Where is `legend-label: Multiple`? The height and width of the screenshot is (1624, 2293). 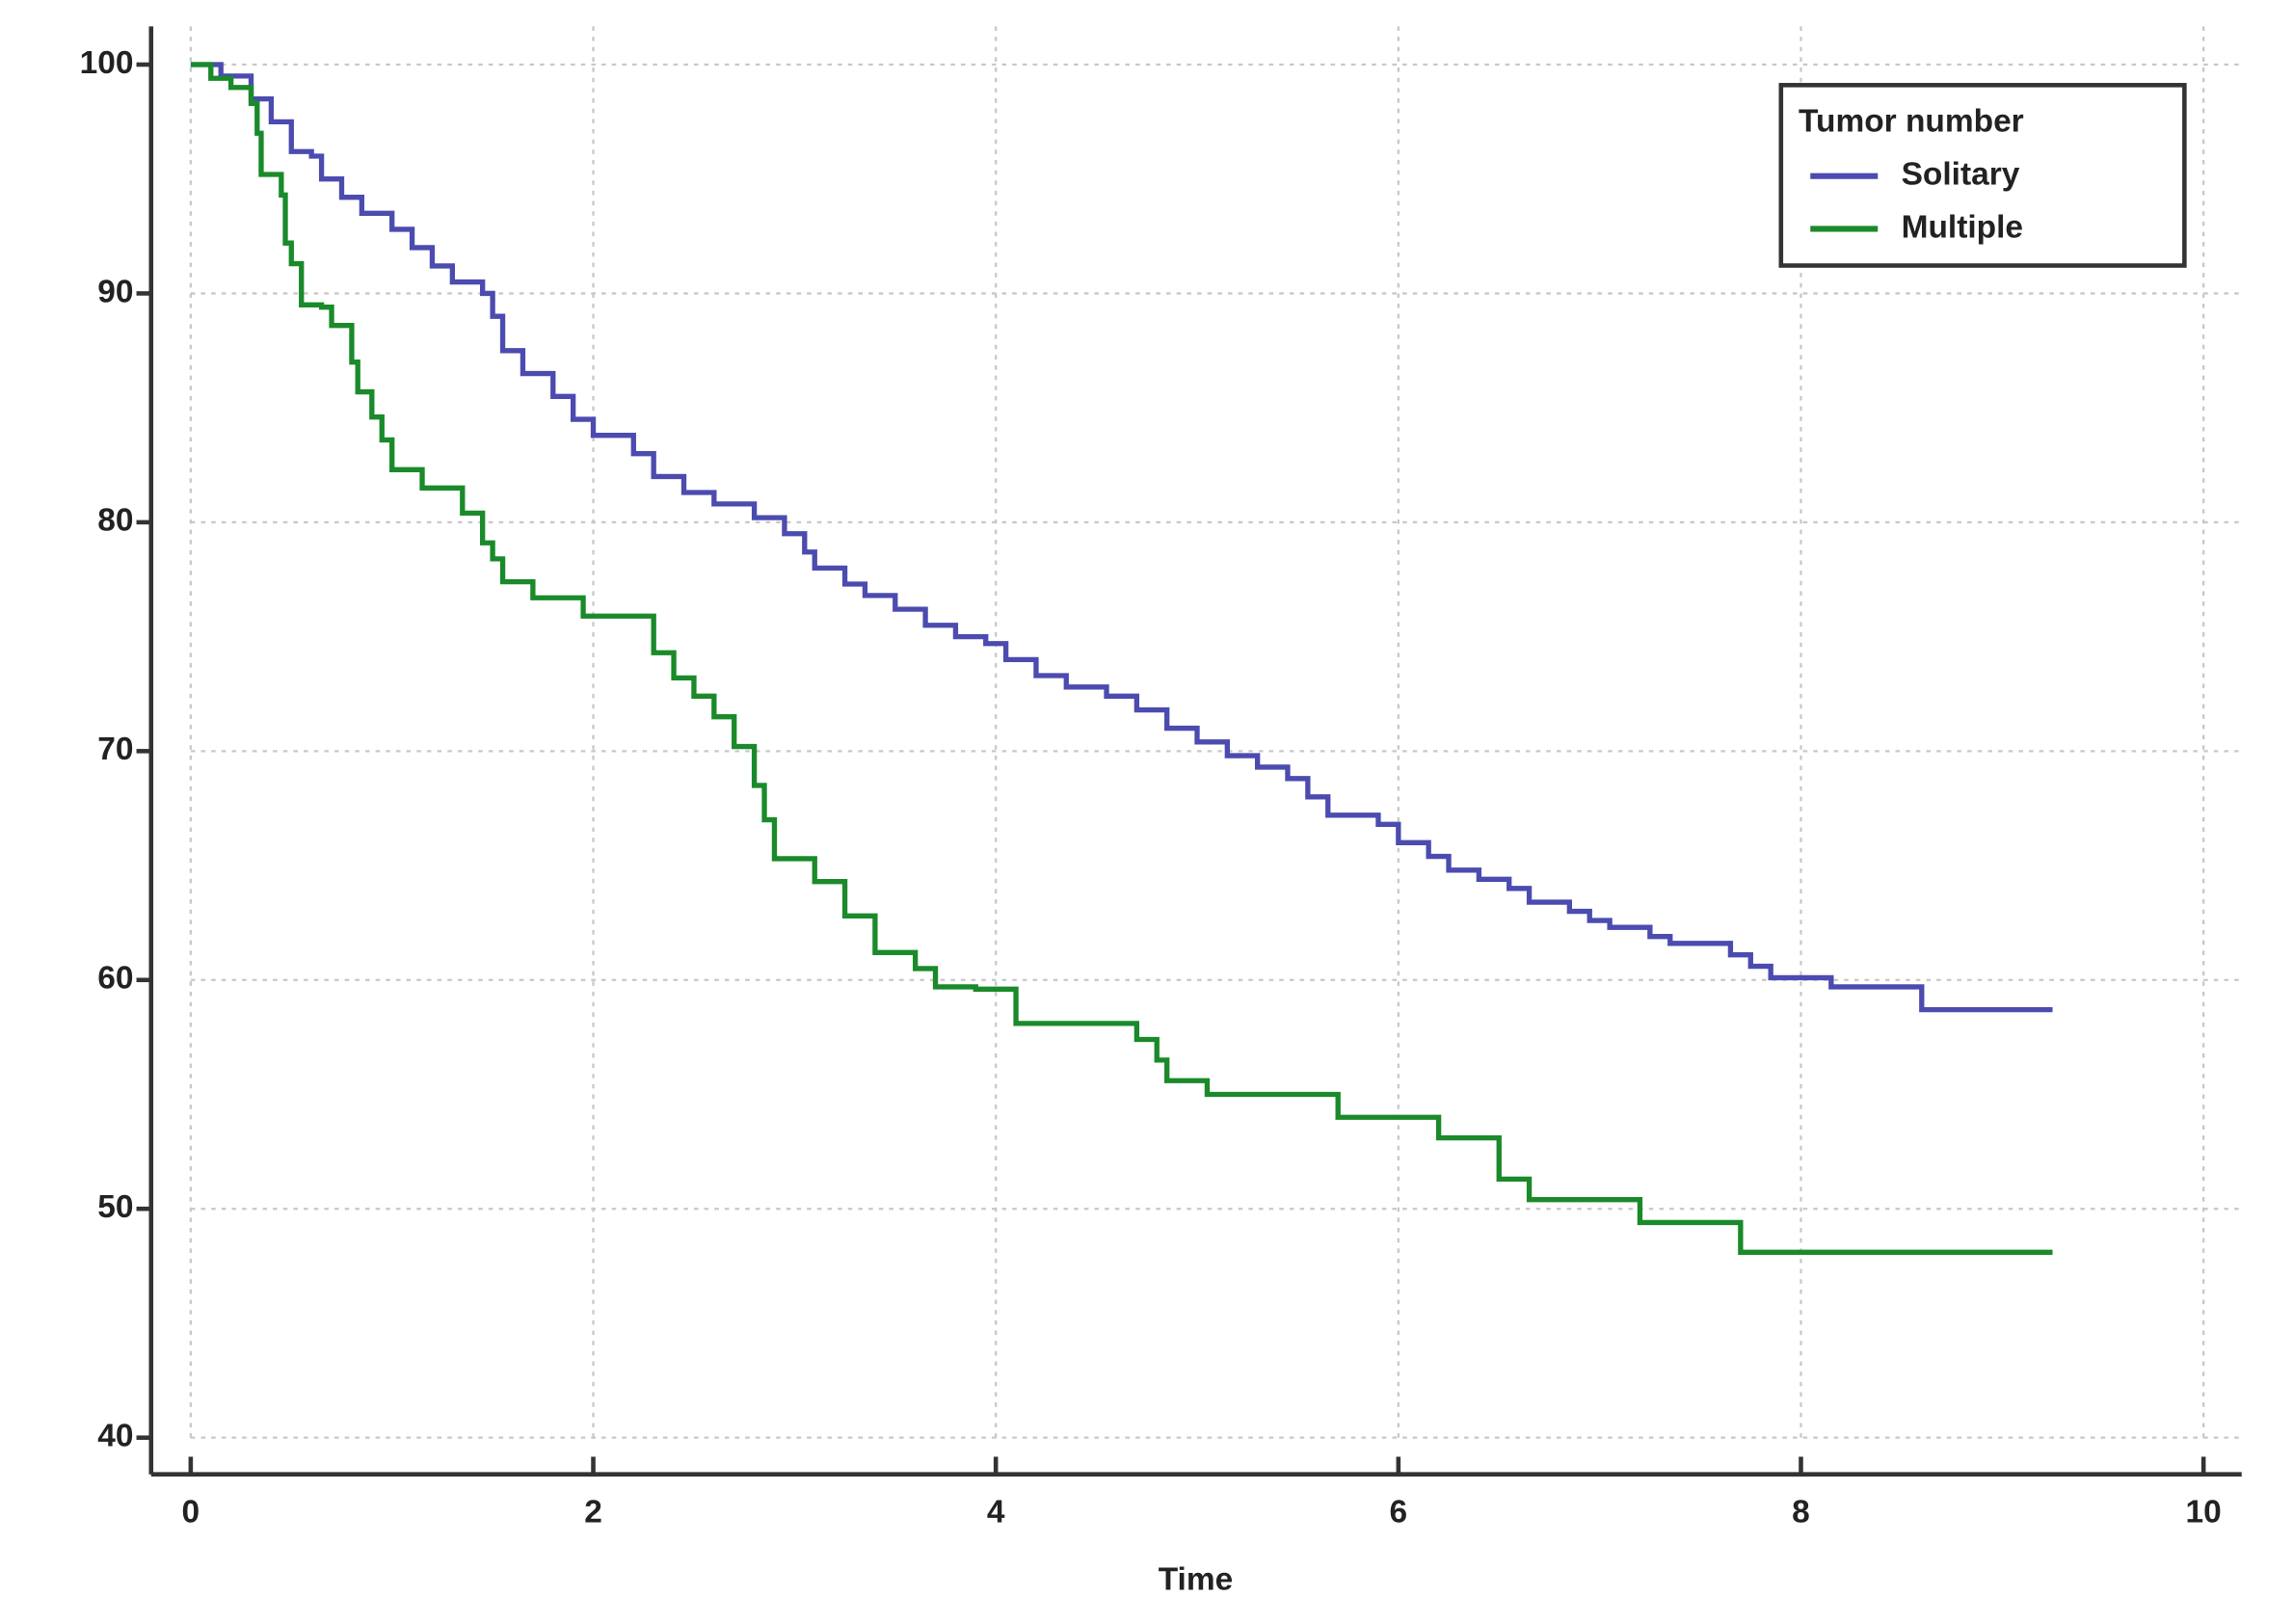 legend-label: Multiple is located at coordinates (1963, 227).